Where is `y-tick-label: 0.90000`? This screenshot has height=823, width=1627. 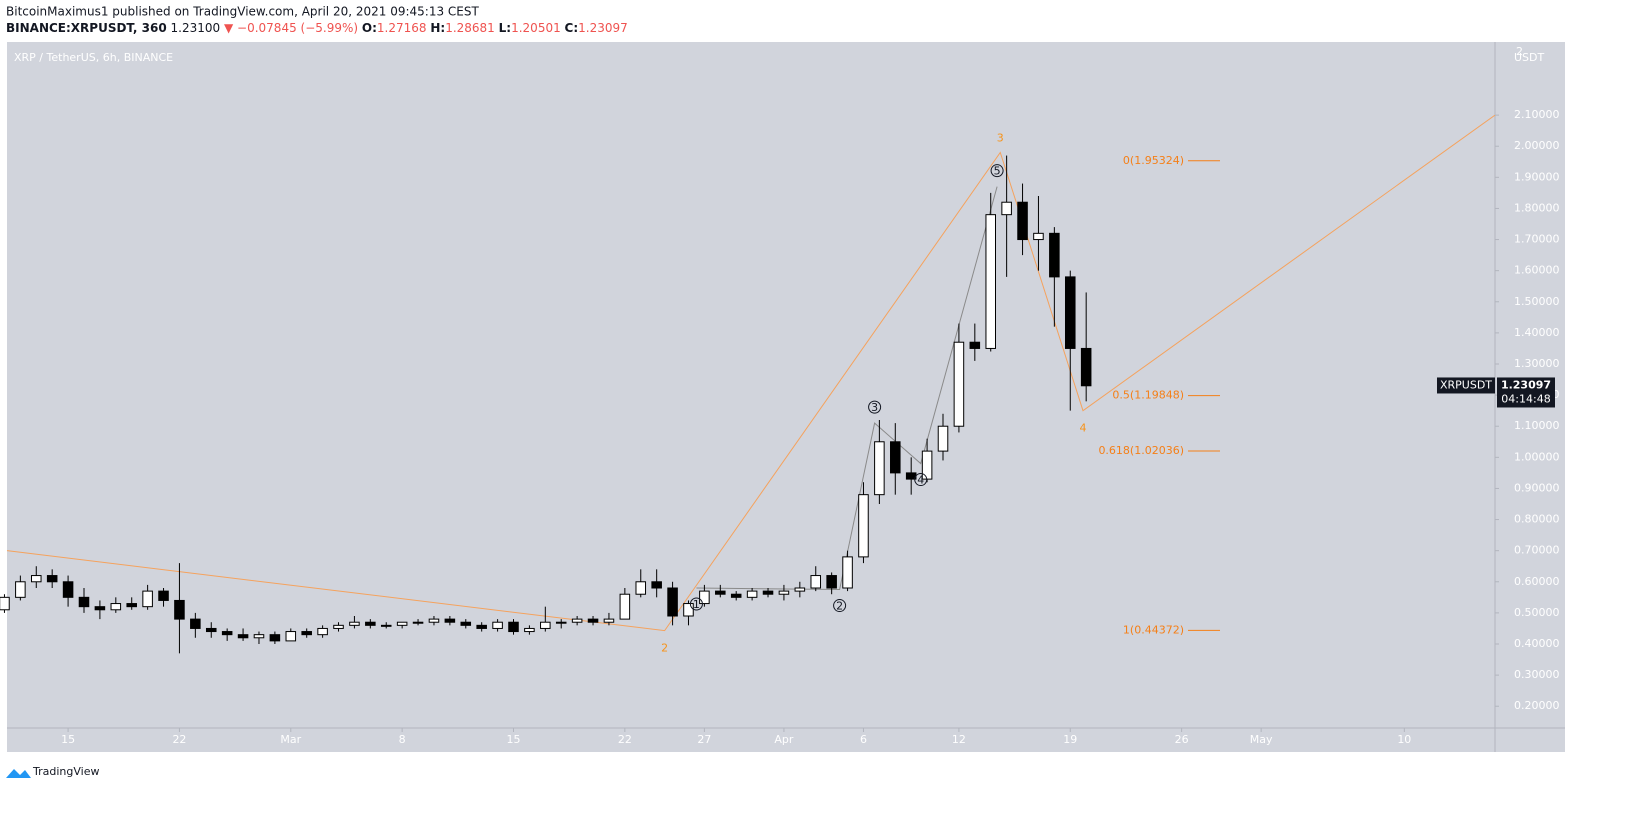
y-tick-label: 0.90000 is located at coordinates (1537, 487).